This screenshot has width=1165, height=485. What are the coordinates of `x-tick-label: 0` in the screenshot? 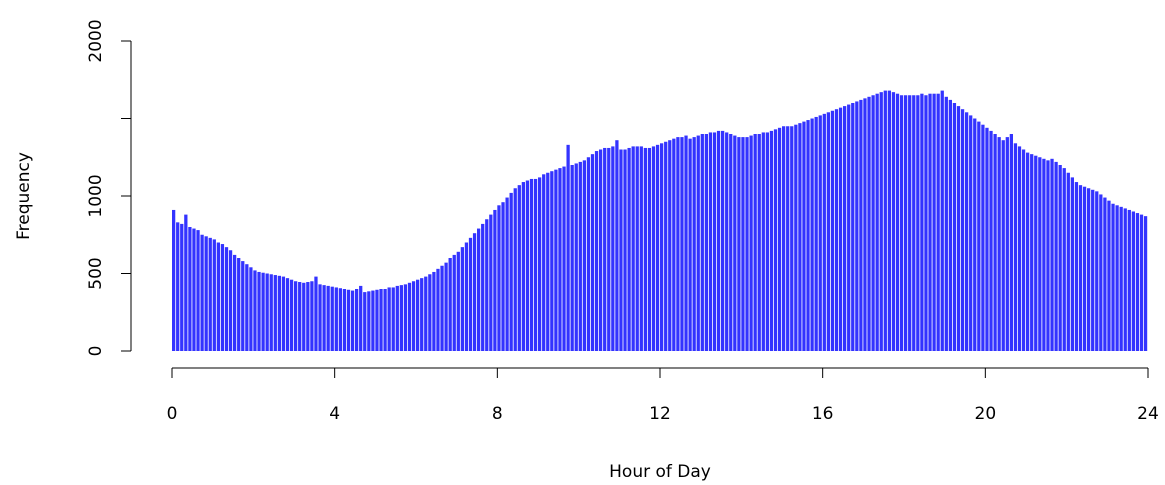 It's located at (172, 414).